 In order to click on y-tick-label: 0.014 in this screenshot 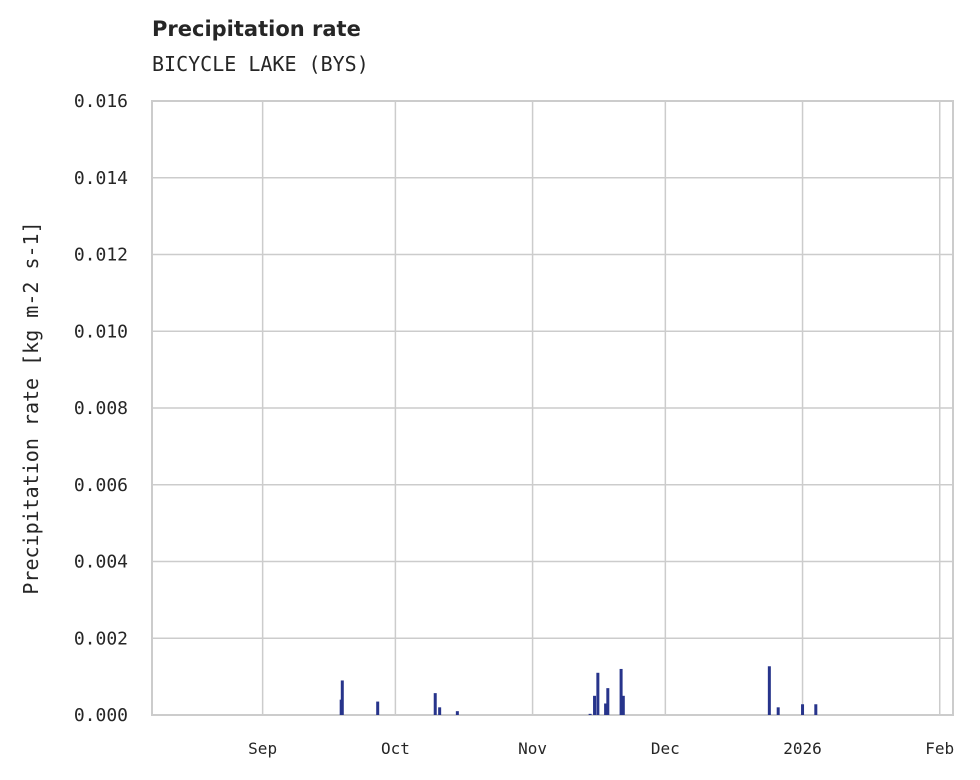, I will do `click(101, 178)`.